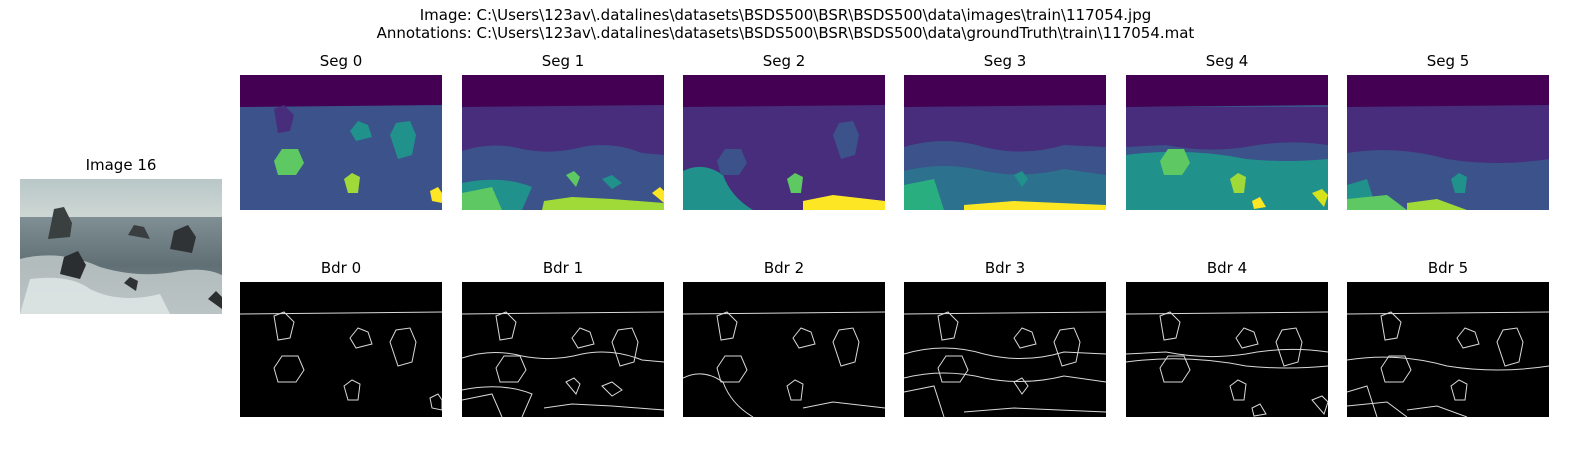 This screenshot has height=459, width=1571. I want to click on bdr-panel-4: Bdr 4, so click(1227, 338).